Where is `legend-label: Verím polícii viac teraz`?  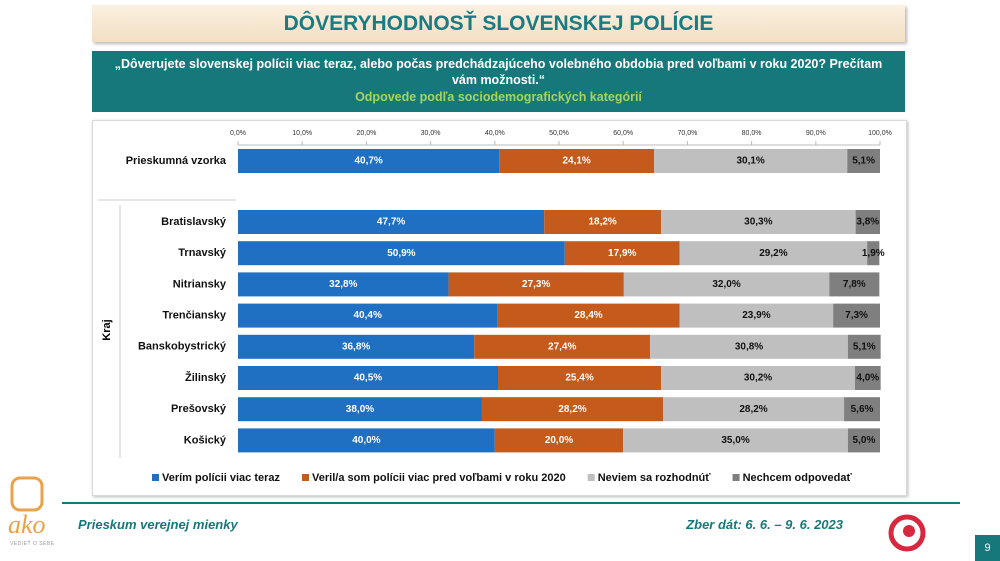
legend-label: Verím polícii viac teraz is located at coordinates (221, 478).